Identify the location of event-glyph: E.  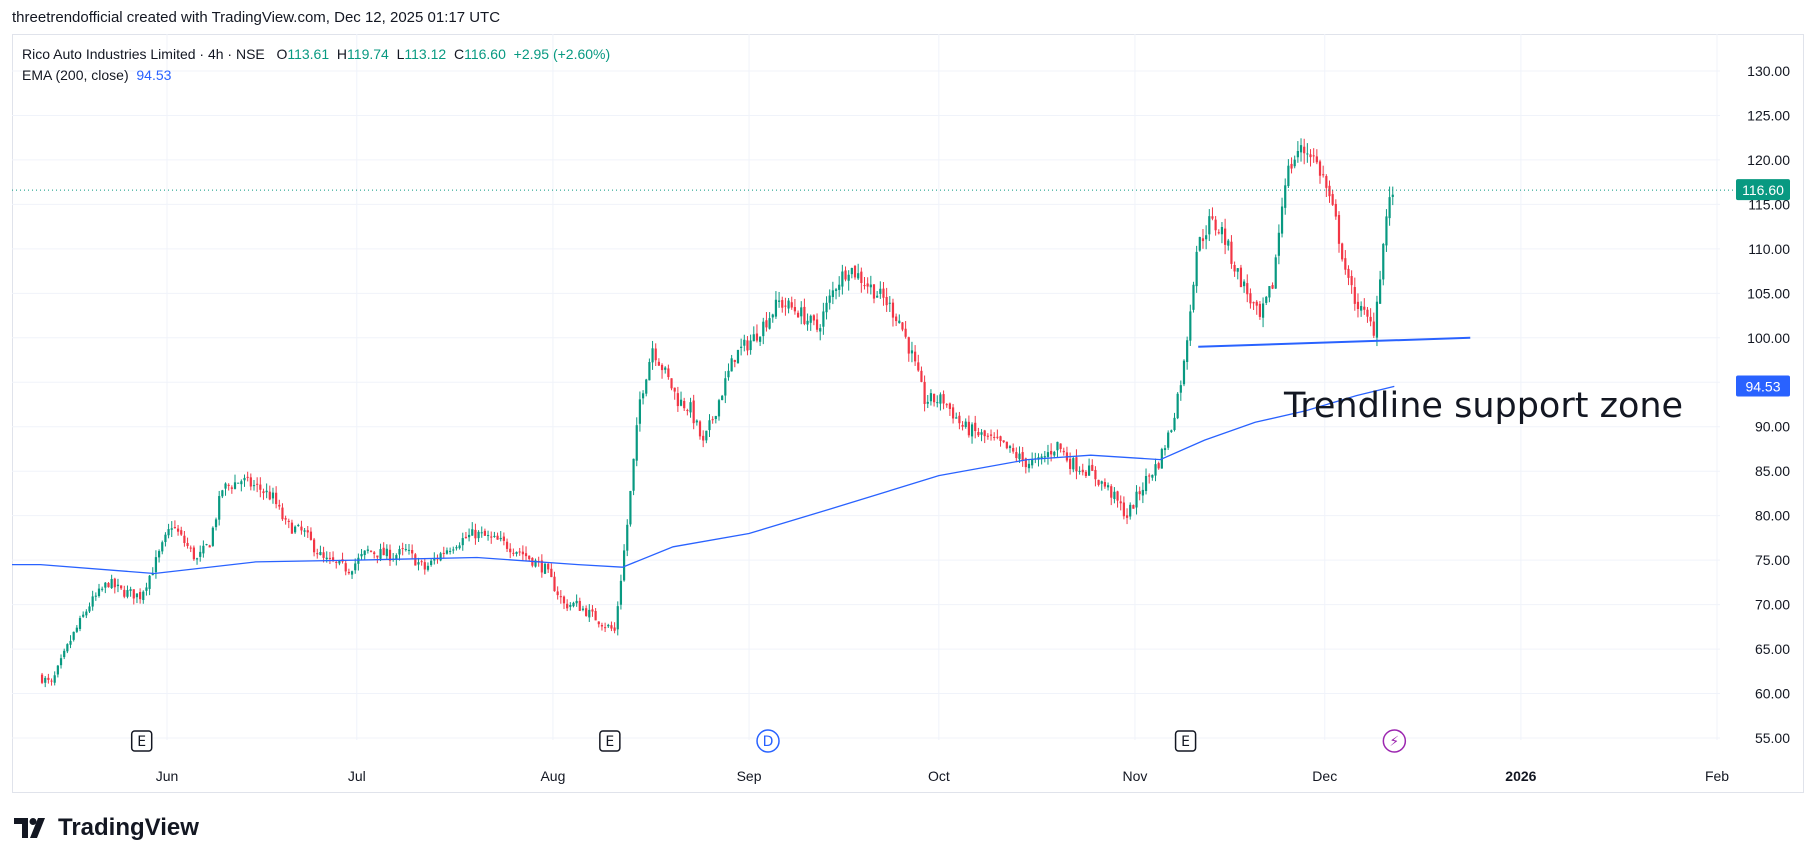
(141, 742).